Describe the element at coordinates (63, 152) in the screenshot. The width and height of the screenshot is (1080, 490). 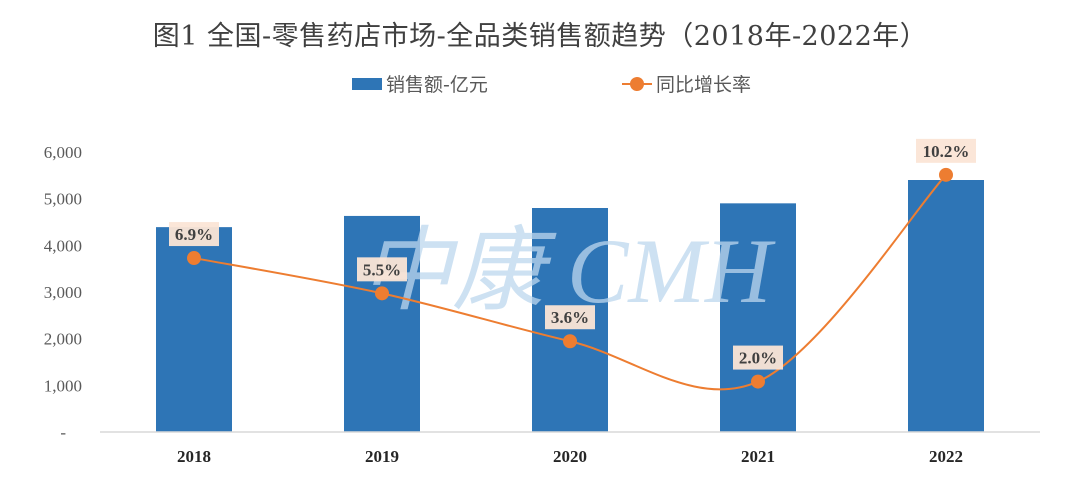
I see `y-tick-label: 6,000` at that location.